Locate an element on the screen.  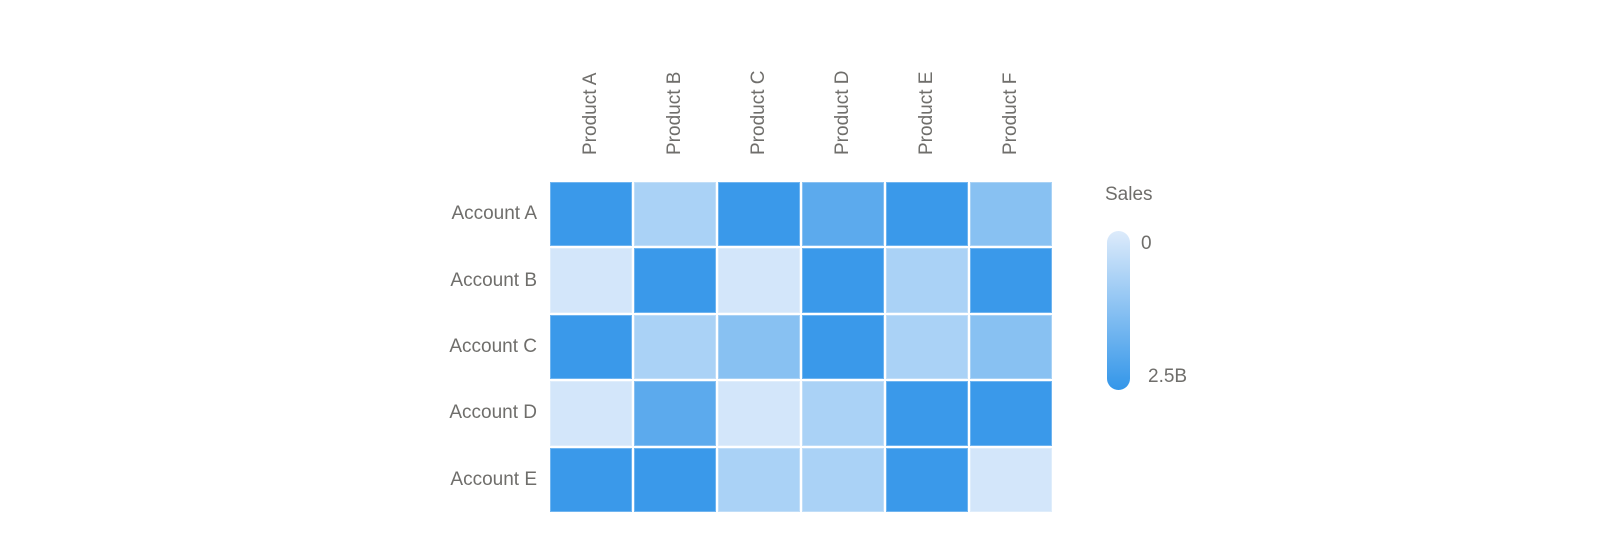
heatmap-cell-r2c0 is located at coordinates (591, 347).